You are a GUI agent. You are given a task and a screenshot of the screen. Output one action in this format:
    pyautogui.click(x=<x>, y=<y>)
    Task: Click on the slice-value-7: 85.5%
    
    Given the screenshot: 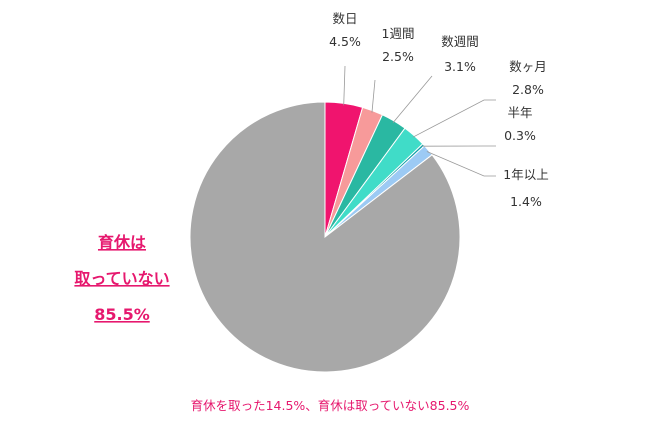 What is the action you would take?
    pyautogui.click(x=122, y=314)
    